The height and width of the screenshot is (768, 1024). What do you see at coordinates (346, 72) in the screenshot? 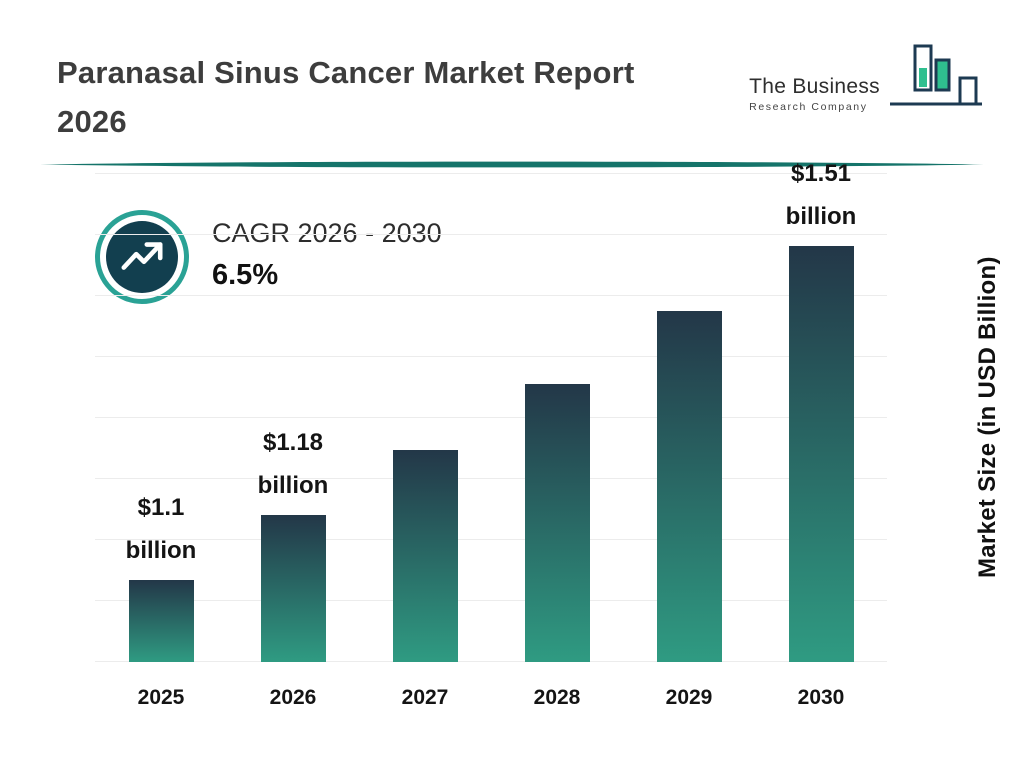
I see `page-title-line1: Paranasal Sinus Cancer Market Report` at bounding box center [346, 72].